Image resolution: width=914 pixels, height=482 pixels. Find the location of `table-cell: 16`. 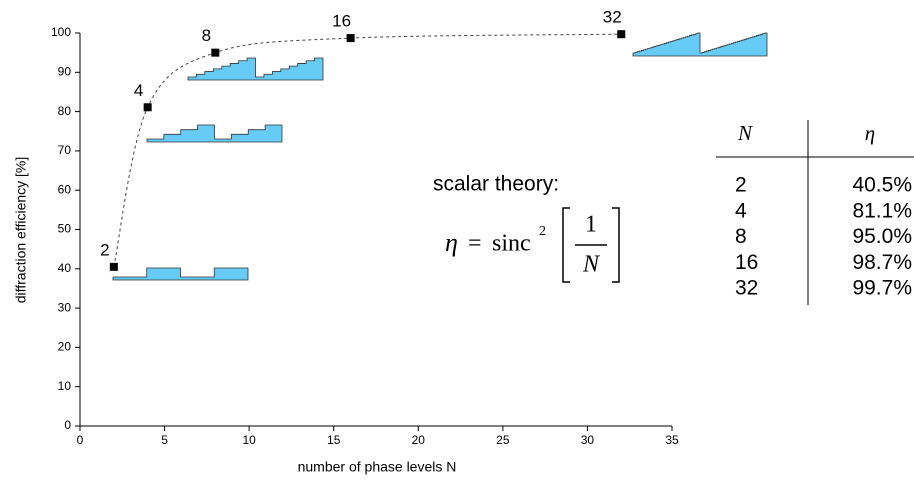

table-cell: 16 is located at coordinates (746, 262).